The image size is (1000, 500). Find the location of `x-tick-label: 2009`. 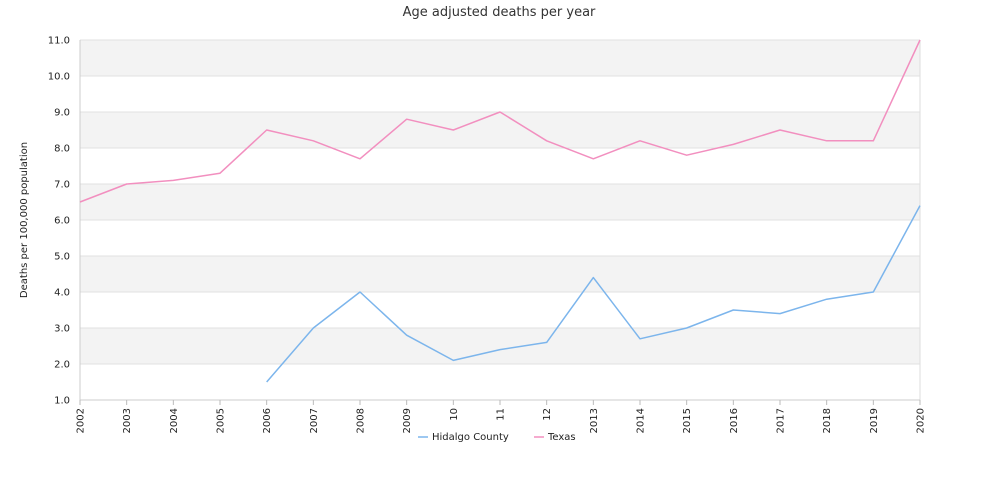

x-tick-label: 2009 is located at coordinates (407, 420).